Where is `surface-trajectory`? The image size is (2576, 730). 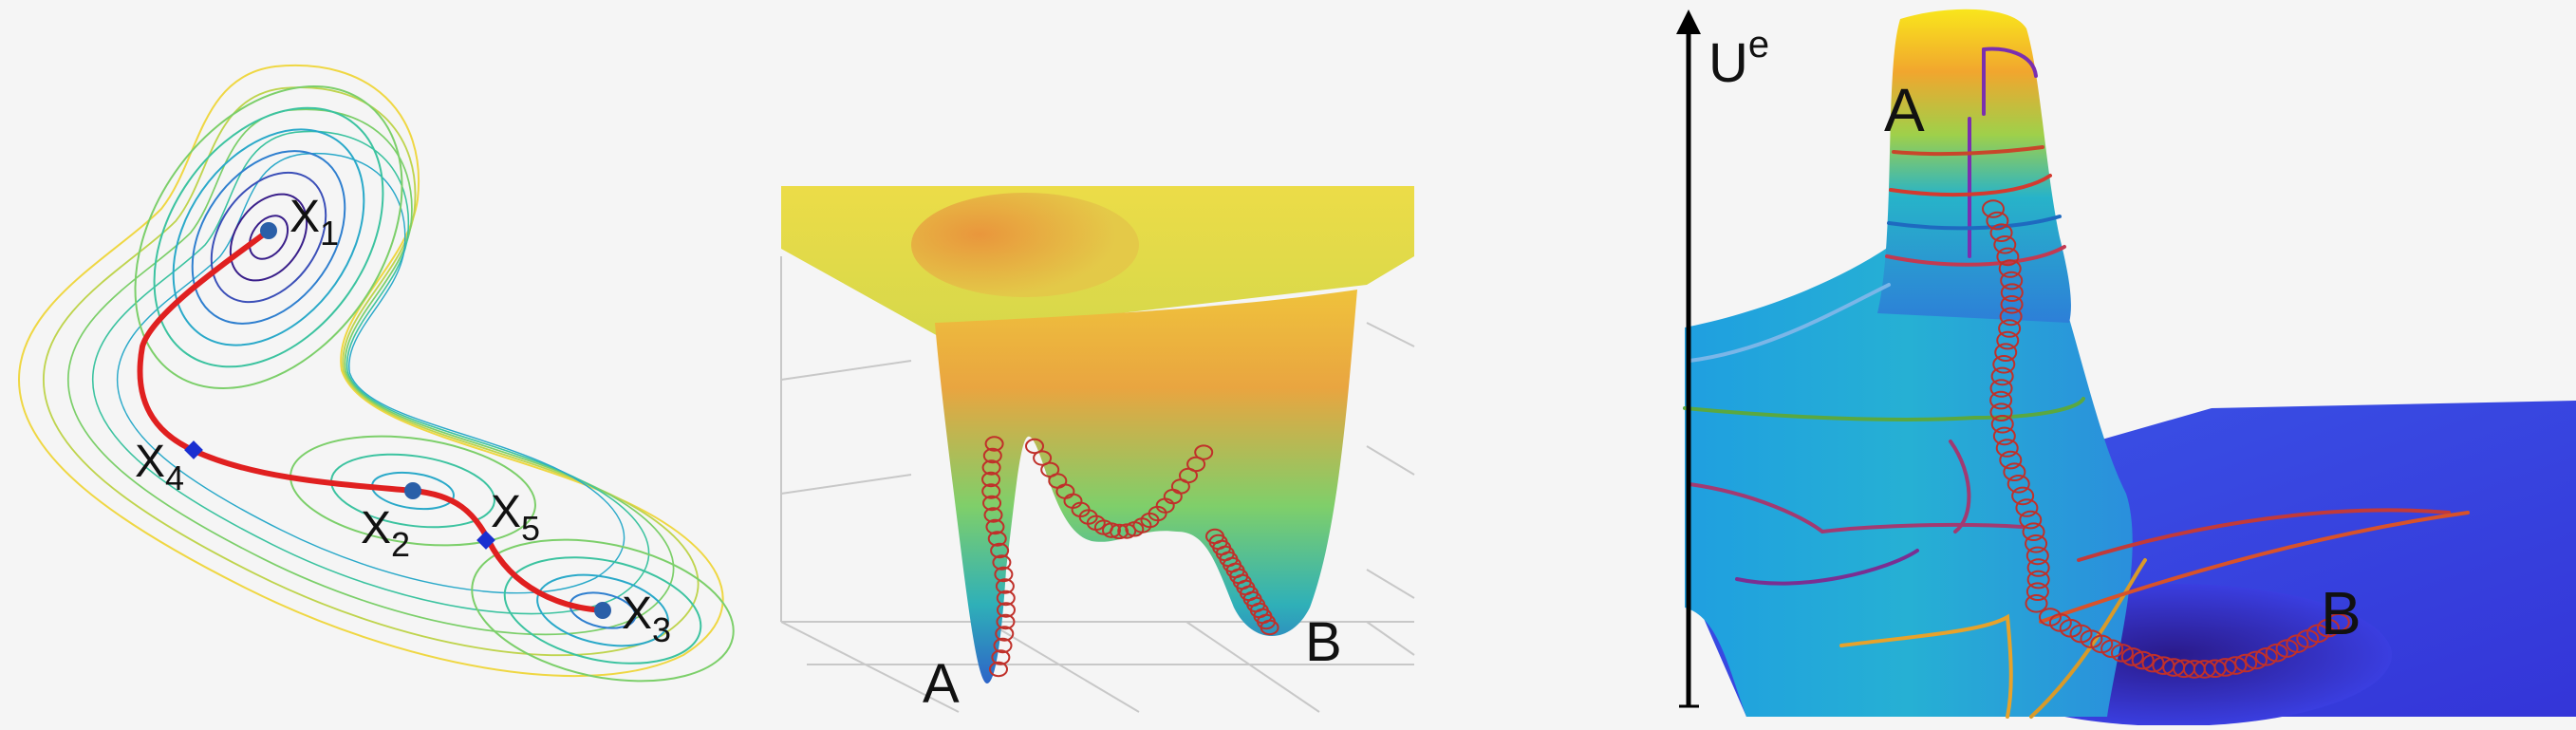
surface-trajectory is located at coordinates (1130, 557).